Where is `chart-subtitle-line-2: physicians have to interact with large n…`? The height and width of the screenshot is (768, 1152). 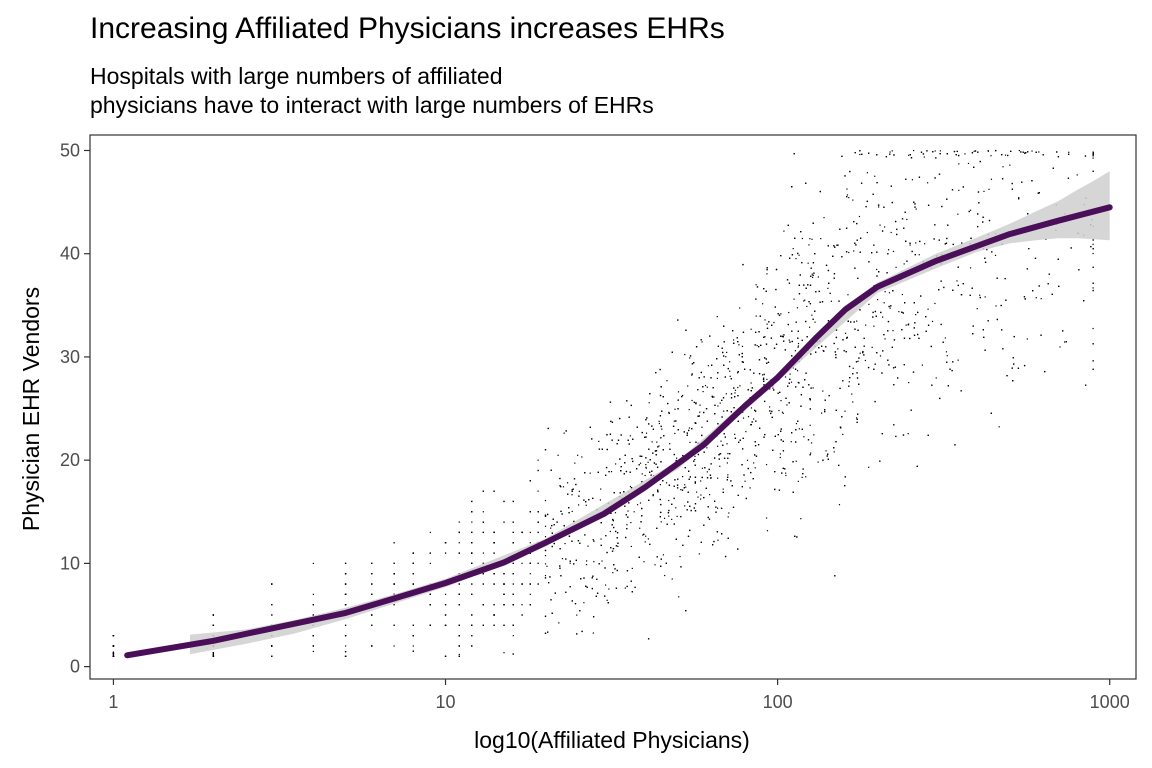 chart-subtitle-line-2: physicians have to interact with large n… is located at coordinates (372, 105).